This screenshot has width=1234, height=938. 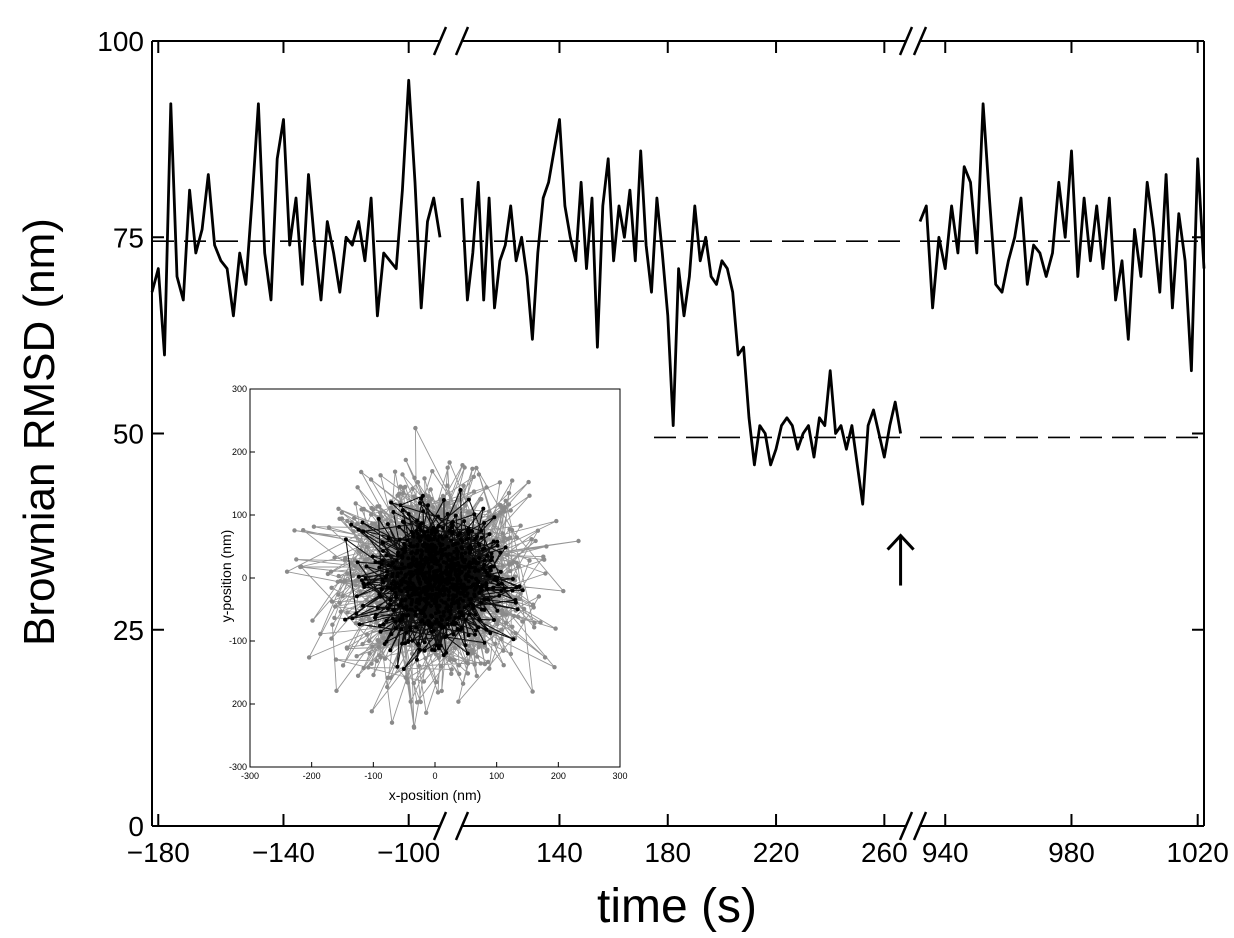 What do you see at coordinates (238, 641) in the screenshot?
I see `inset-y-tick-label: -100` at bounding box center [238, 641].